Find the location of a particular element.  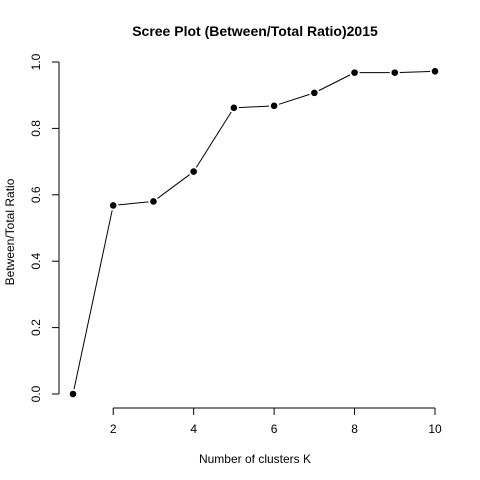

x-tick-label: 2 is located at coordinates (113, 429).